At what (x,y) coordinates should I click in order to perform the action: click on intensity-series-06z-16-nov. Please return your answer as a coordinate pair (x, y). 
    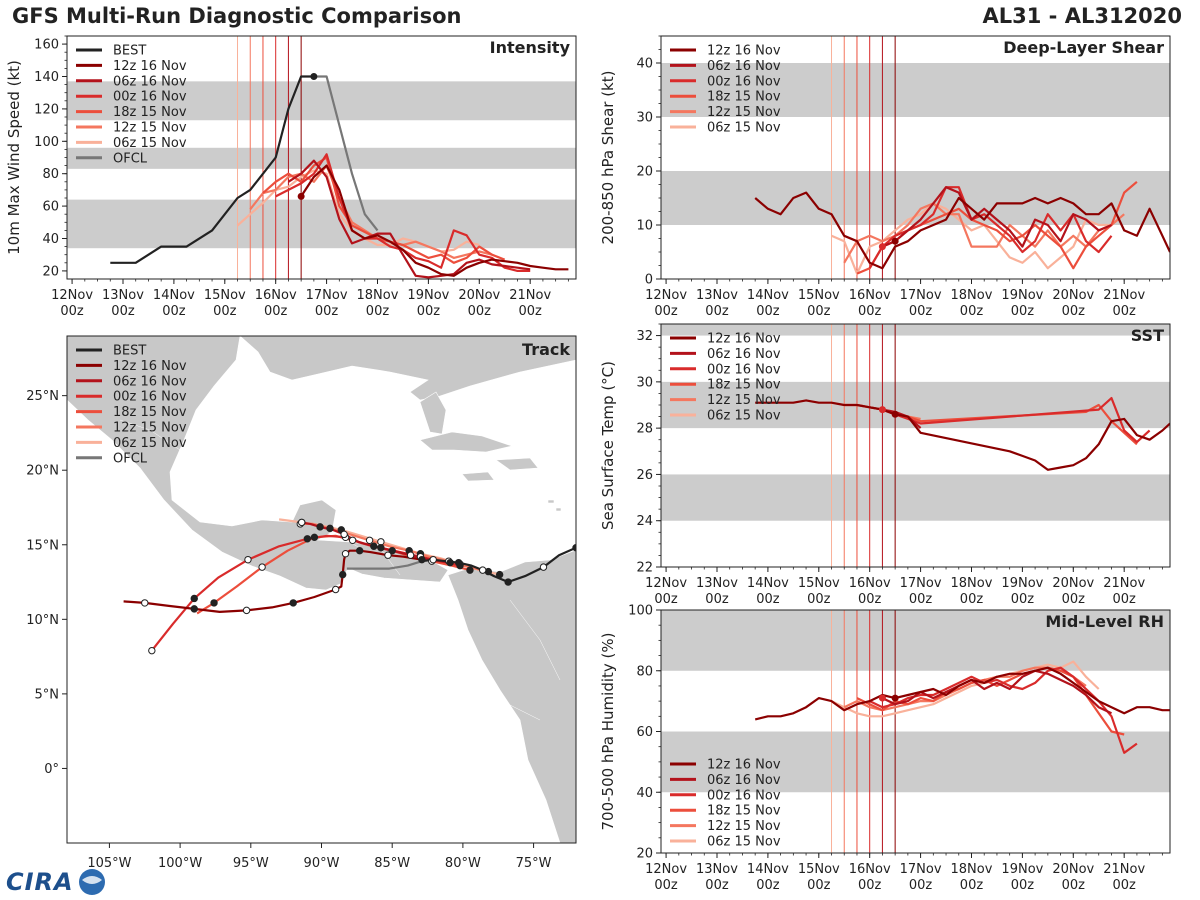
    Looking at the image, I should click on (409, 219).